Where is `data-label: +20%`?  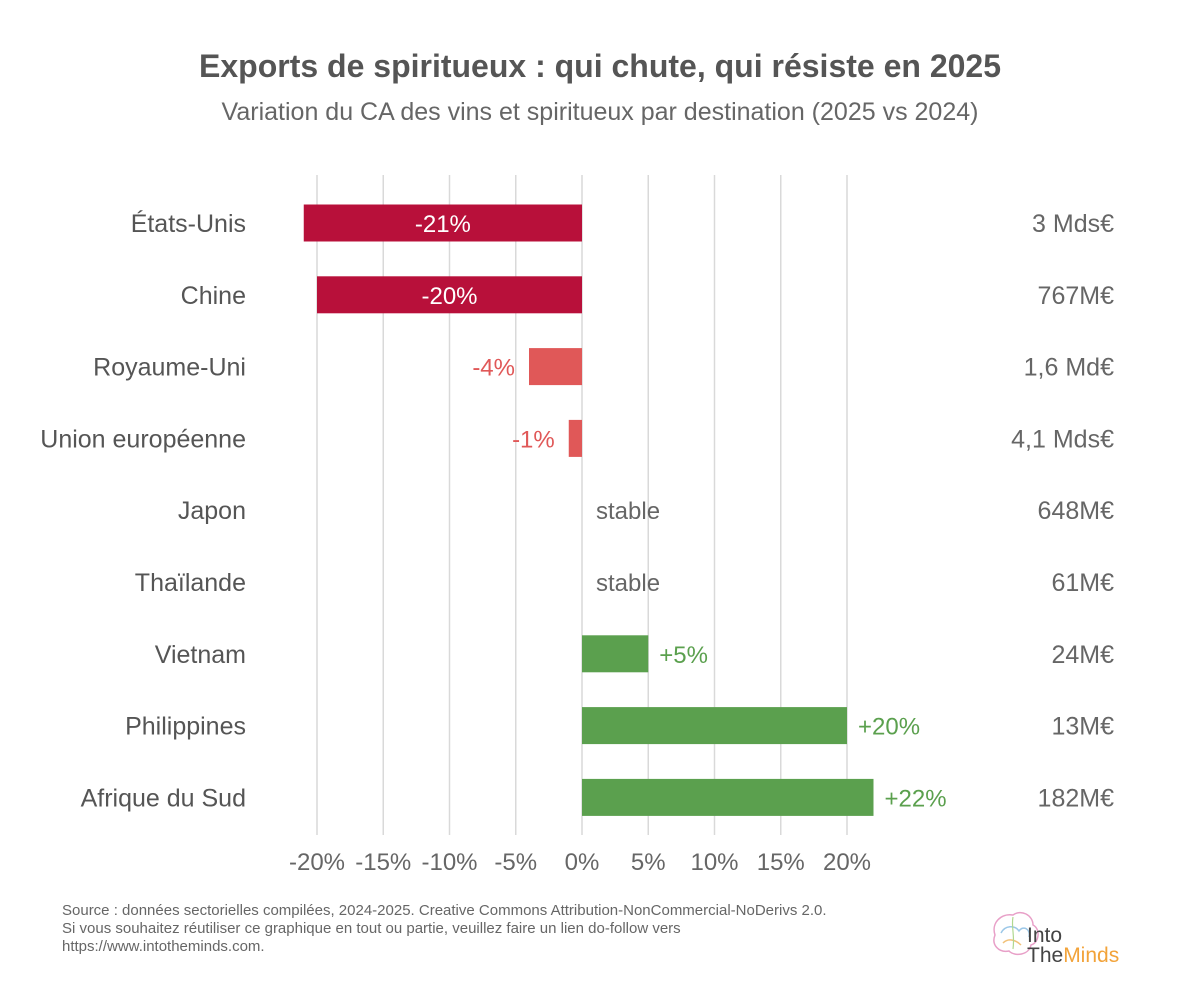 data-label: +20% is located at coordinates (889, 727).